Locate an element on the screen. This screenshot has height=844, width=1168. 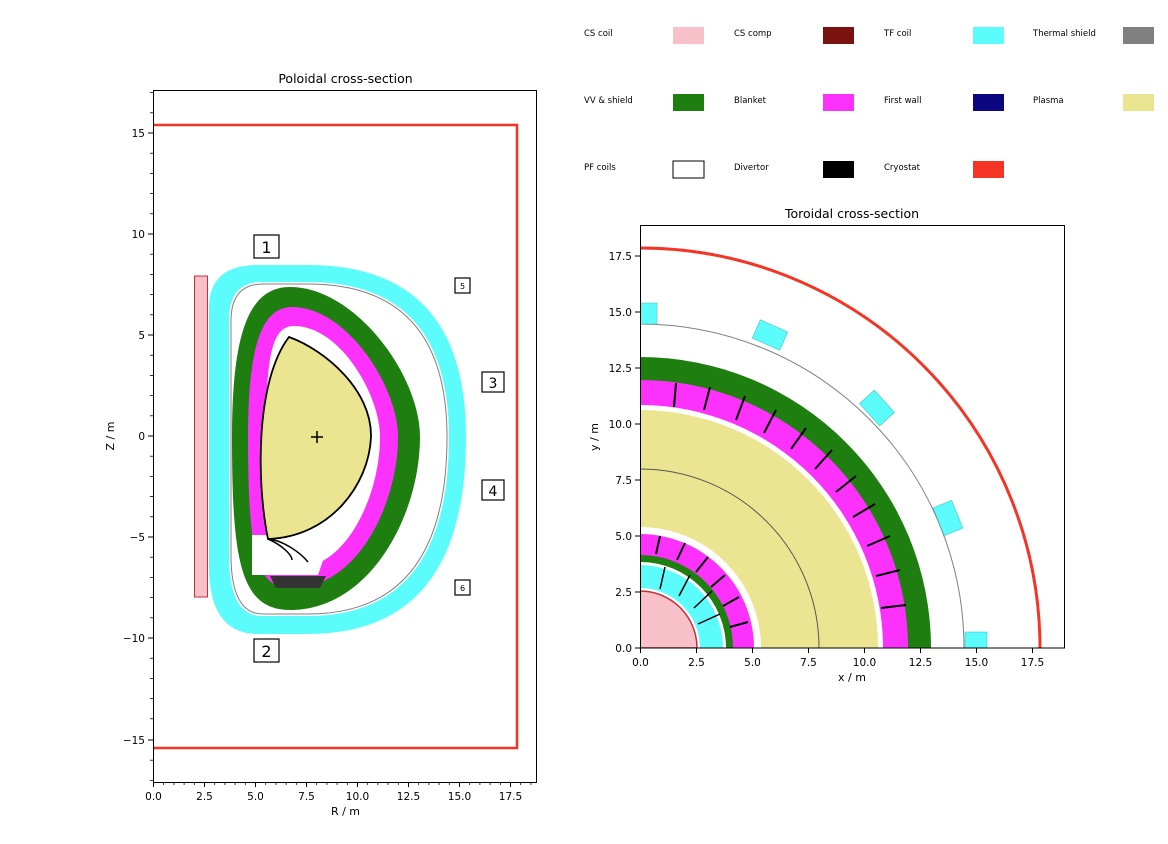
legend-swatch-thermal-shield is located at coordinates (1138, 35).